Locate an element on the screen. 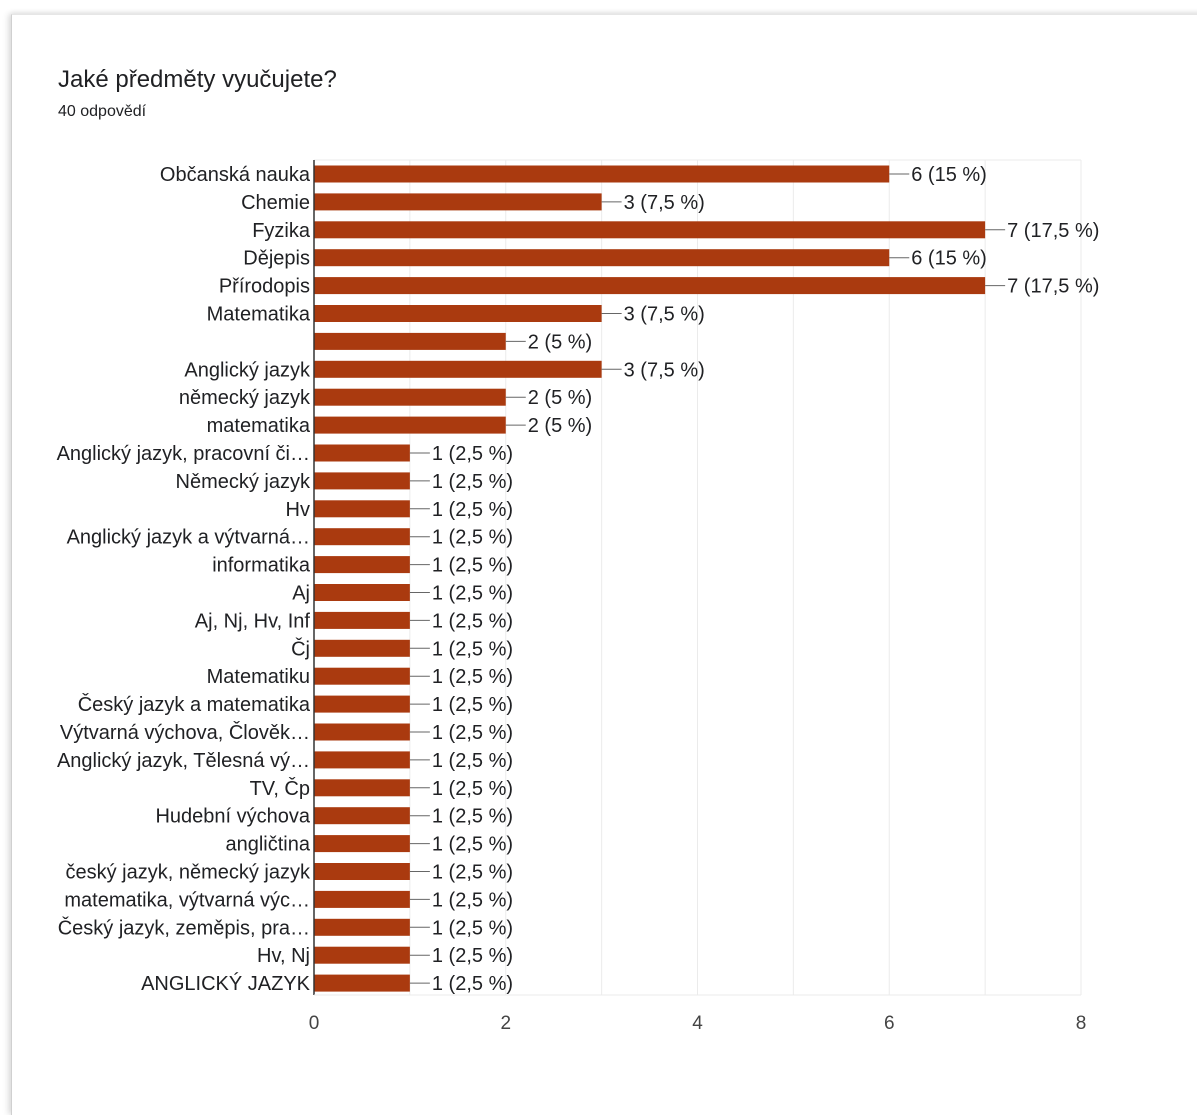 Image resolution: width=1197 pixels, height=1115 pixels. x-tick-label: 8 is located at coordinates (1081, 1023).